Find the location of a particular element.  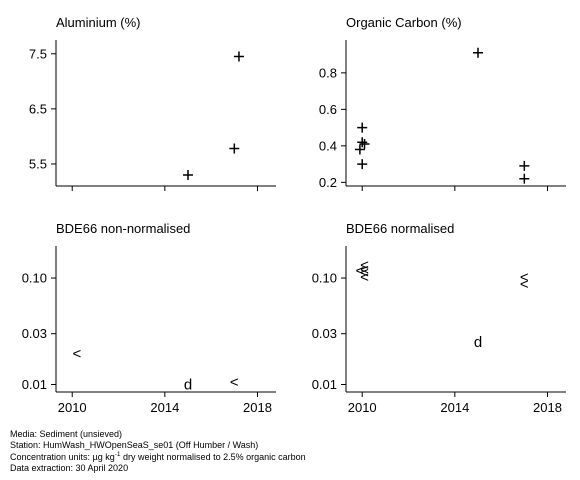

panel-4-title: BDE66 normalised is located at coordinates (400, 228).